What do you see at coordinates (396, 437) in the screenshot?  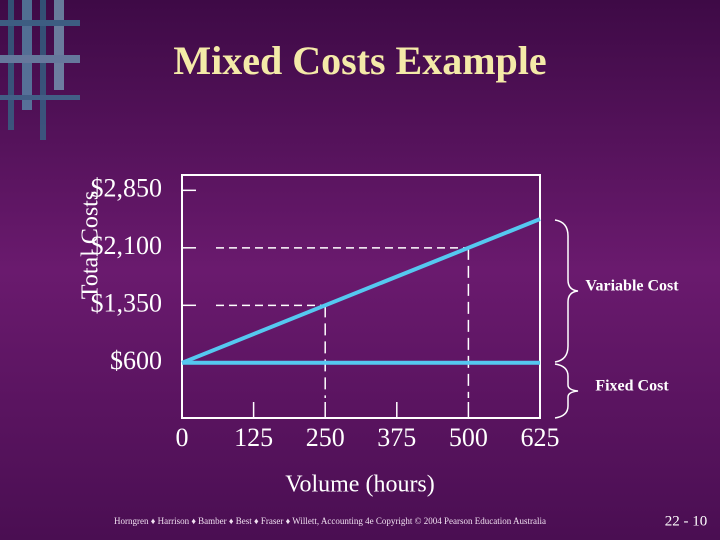 I see `x-tick-label: 375` at bounding box center [396, 437].